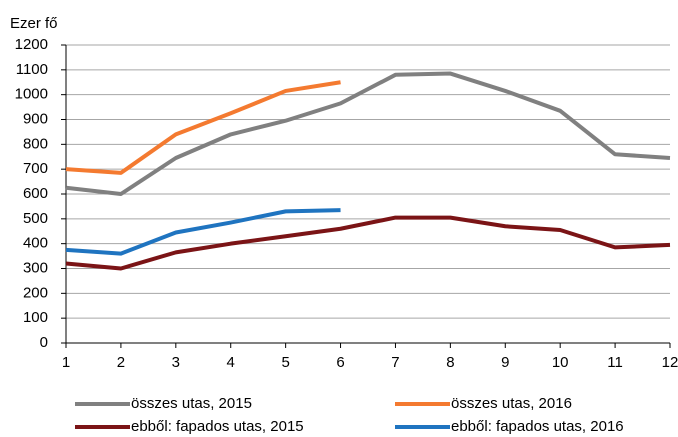 The image size is (678, 437). What do you see at coordinates (176, 362) in the screenshot?
I see `x-tick-label: 3` at bounding box center [176, 362].